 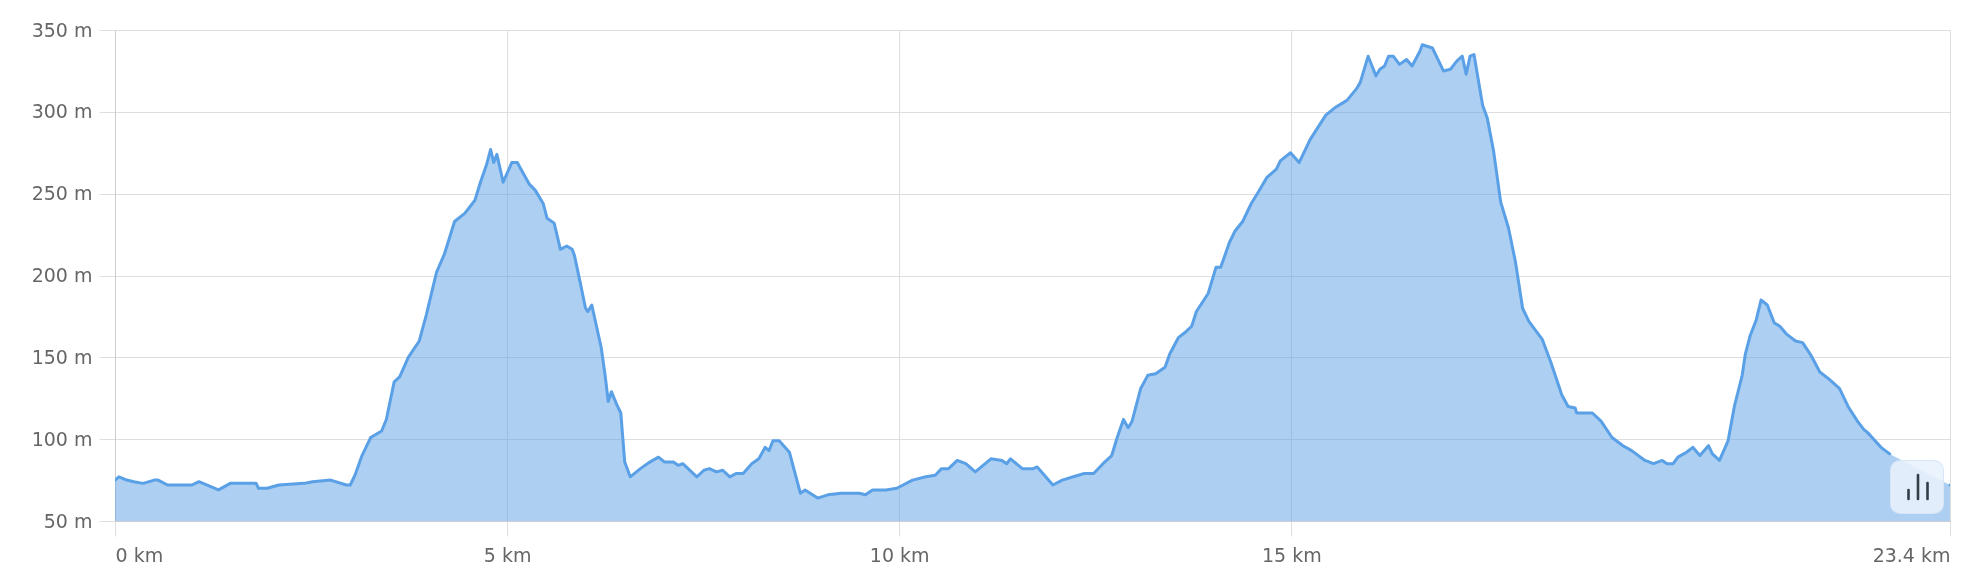 What do you see at coordinates (139, 554) in the screenshot?
I see `x-tick-label: 0 km` at bounding box center [139, 554].